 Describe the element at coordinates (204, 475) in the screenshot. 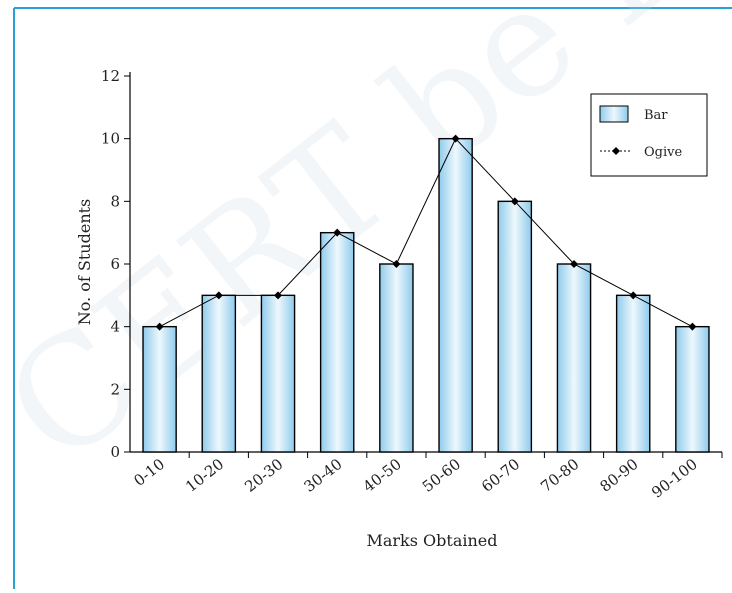

I see `x-tick-label: 10-20` at that location.